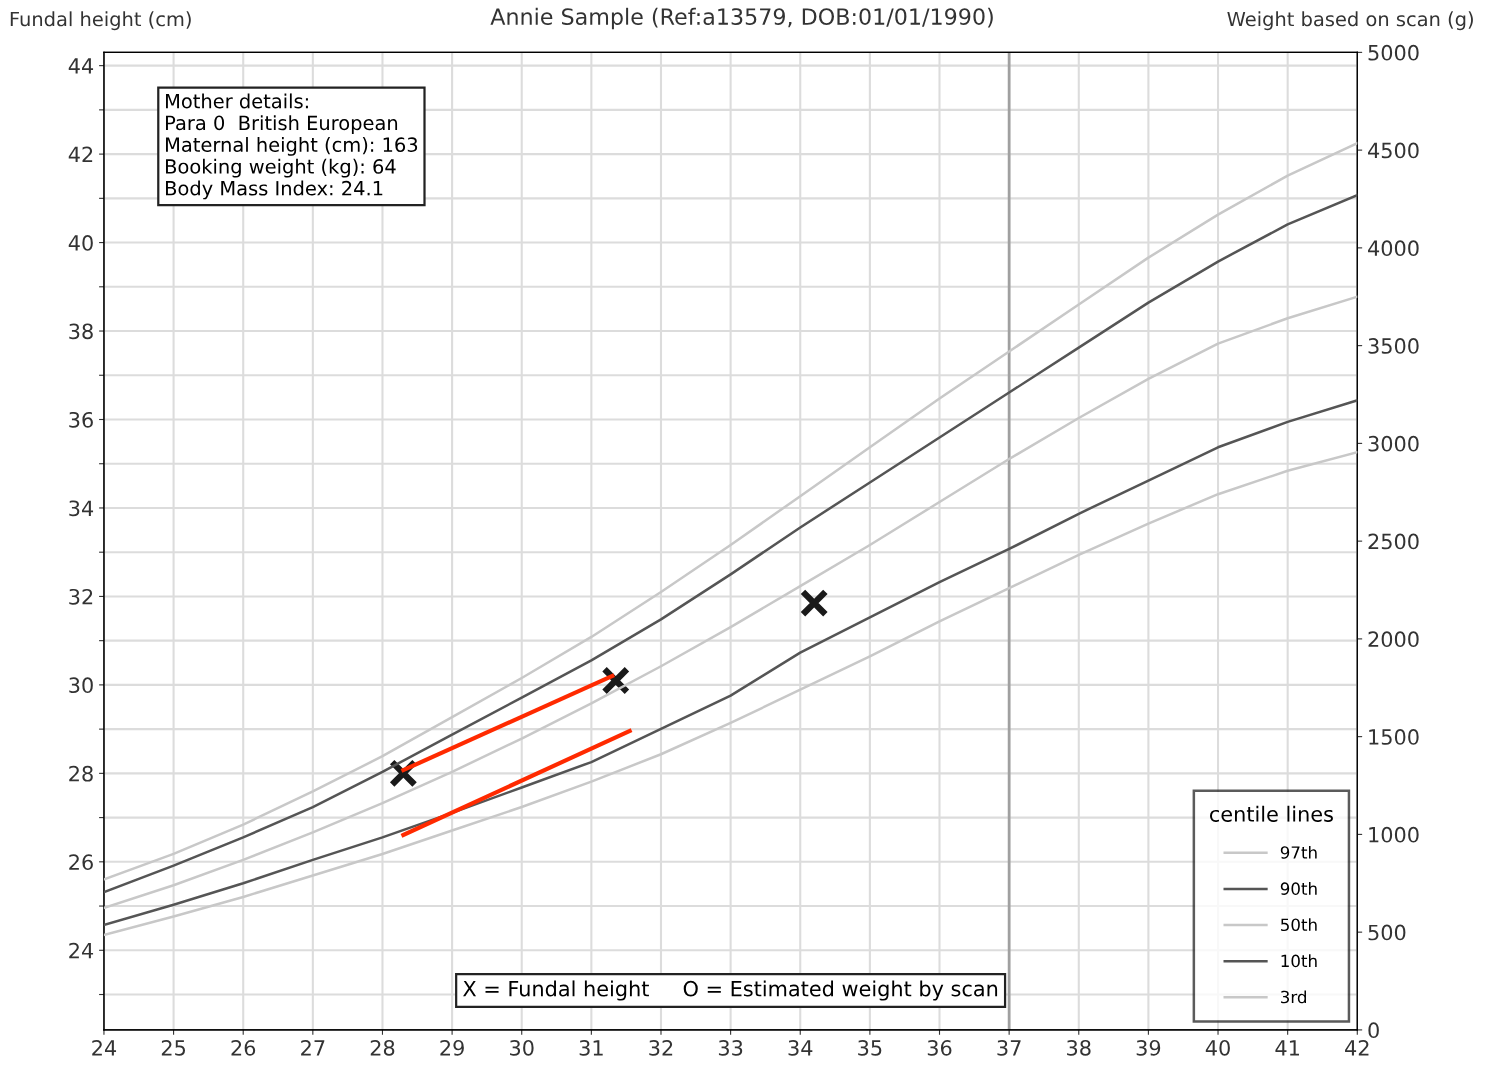  What do you see at coordinates (1293, 997) in the screenshot?
I see `legend-label: 3rd` at bounding box center [1293, 997].